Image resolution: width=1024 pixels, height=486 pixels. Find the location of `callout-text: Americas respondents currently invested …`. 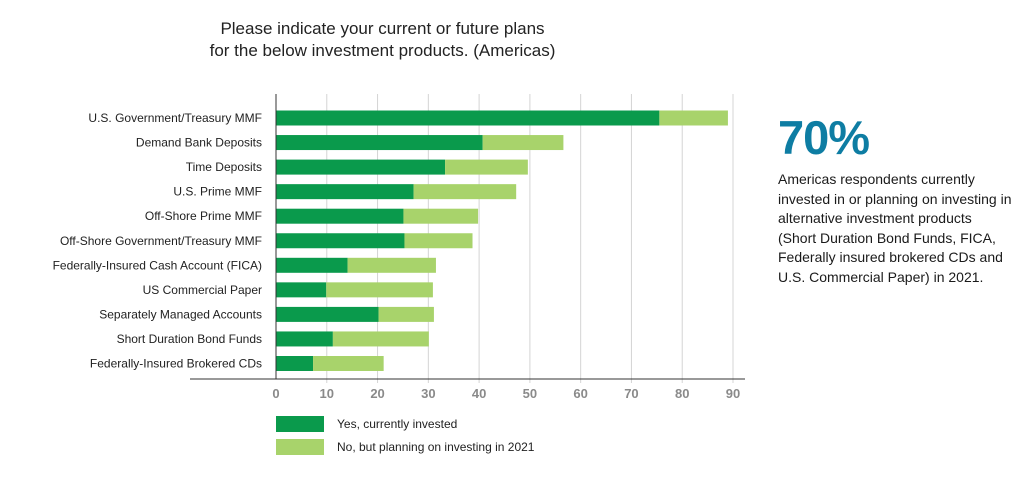

callout-text: Americas respondents currently invested … is located at coordinates (895, 228).